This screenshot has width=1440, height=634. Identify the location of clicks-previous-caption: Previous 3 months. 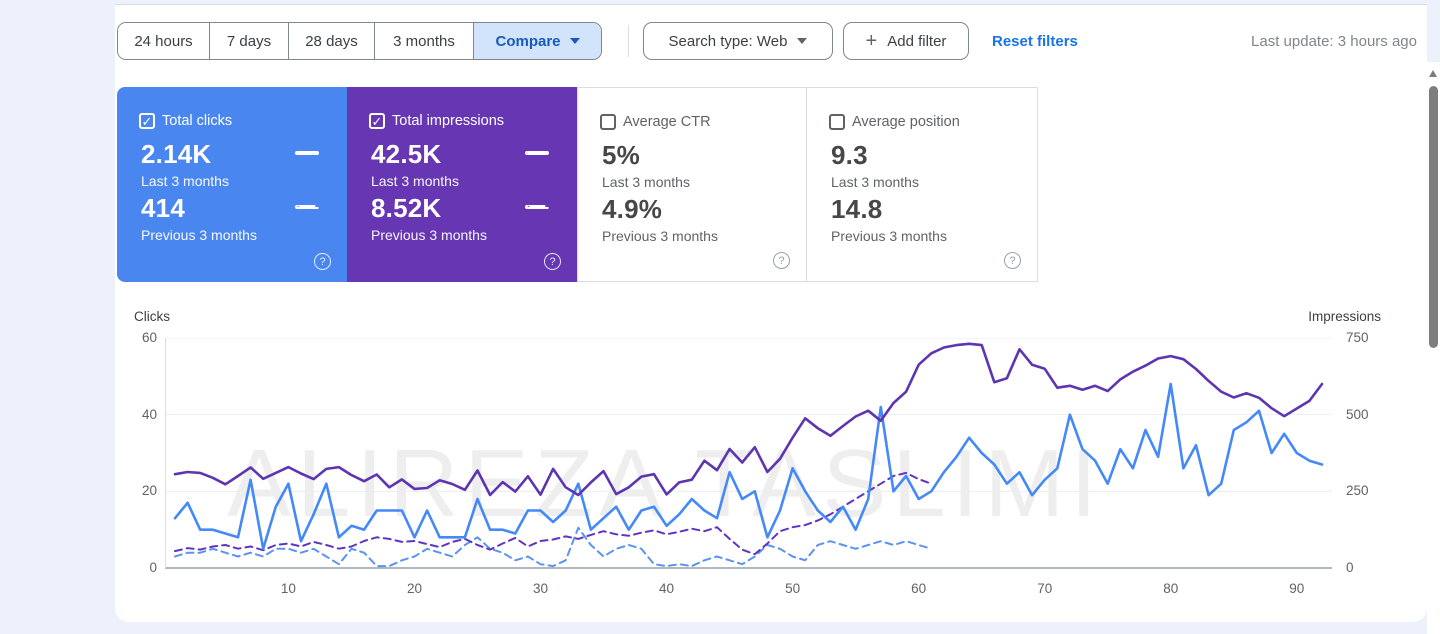
(199, 235).